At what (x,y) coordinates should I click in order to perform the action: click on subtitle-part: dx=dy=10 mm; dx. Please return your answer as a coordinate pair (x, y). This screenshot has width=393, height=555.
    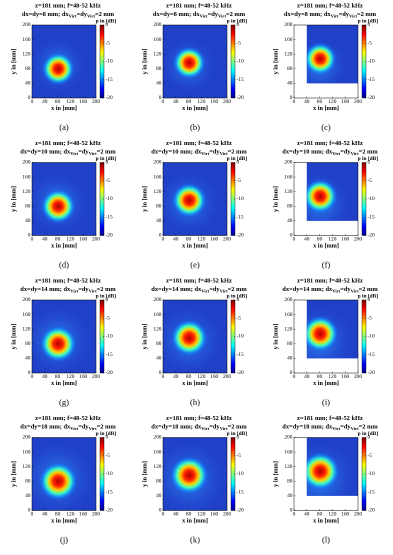
    Looking at the image, I should click on (45, 152).